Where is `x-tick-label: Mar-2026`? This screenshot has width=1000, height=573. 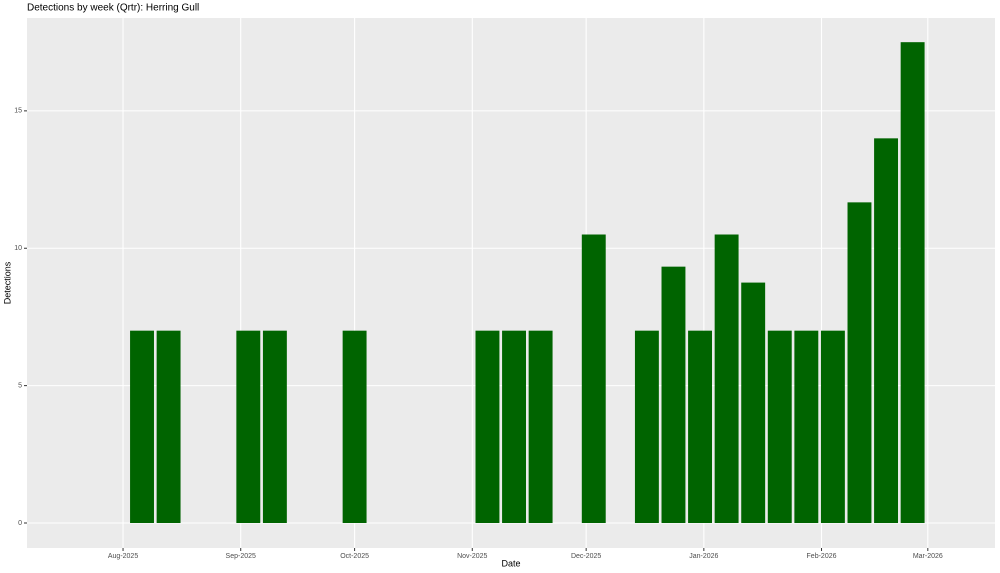
x-tick-label: Mar-2026 is located at coordinates (928, 556).